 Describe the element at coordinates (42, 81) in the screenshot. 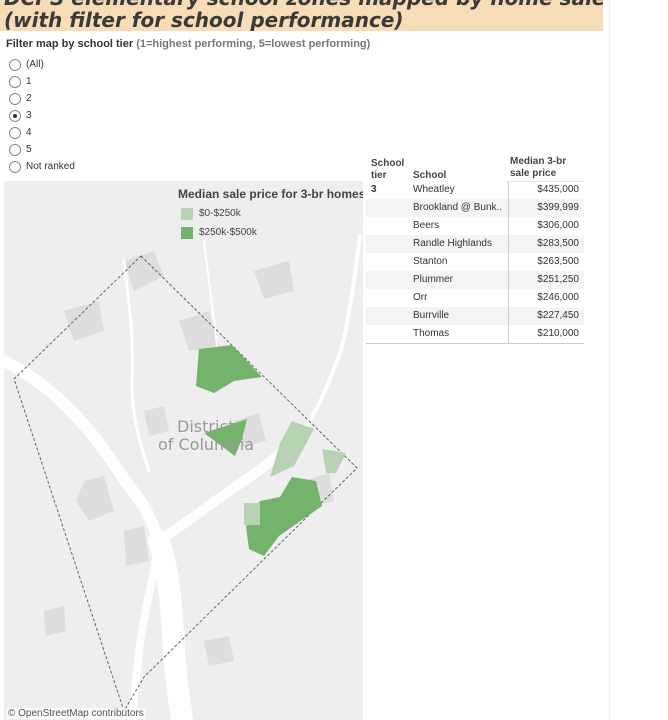

I see `filter-option-1: 1` at that location.